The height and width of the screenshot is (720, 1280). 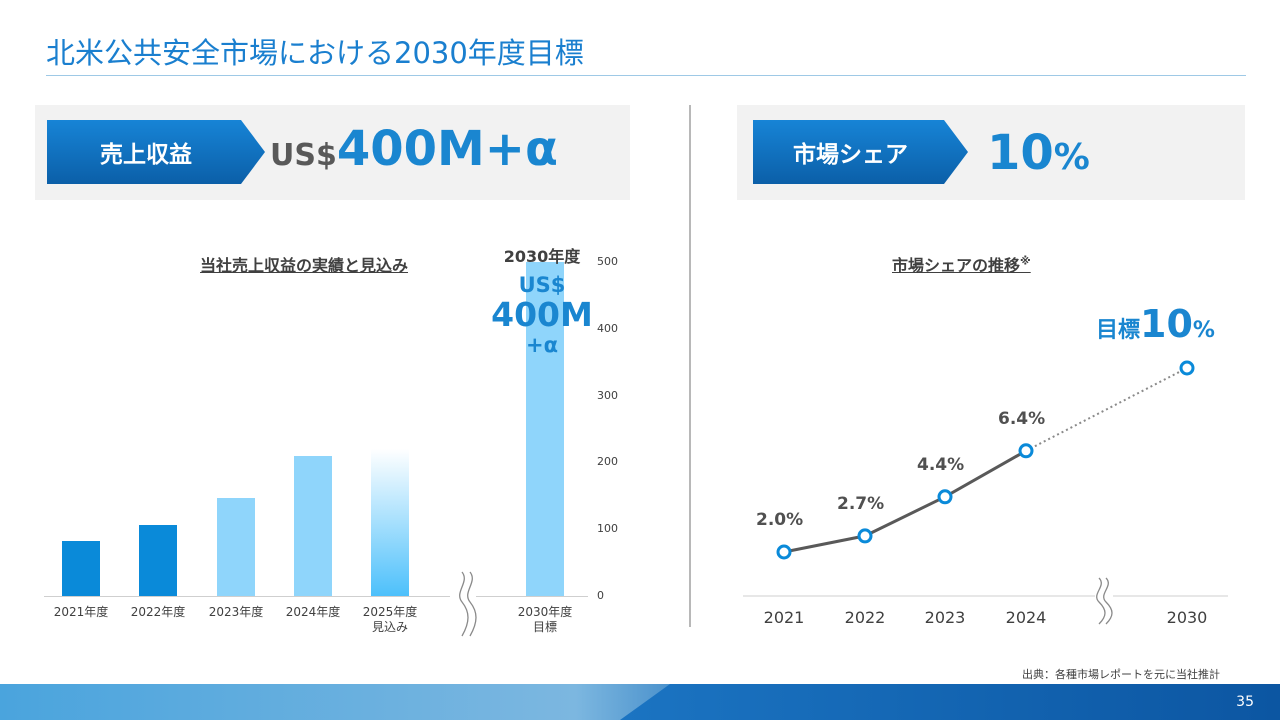 I want to click on share-data-label: 2.0%, so click(x=780, y=520).